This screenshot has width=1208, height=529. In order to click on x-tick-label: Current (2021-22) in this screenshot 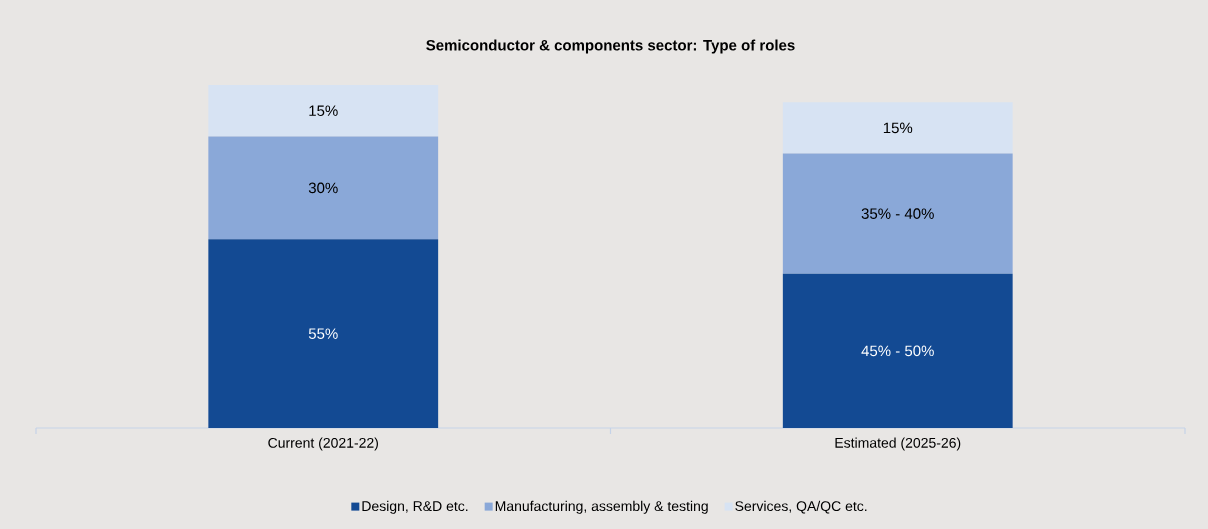, I will do `click(323, 444)`.